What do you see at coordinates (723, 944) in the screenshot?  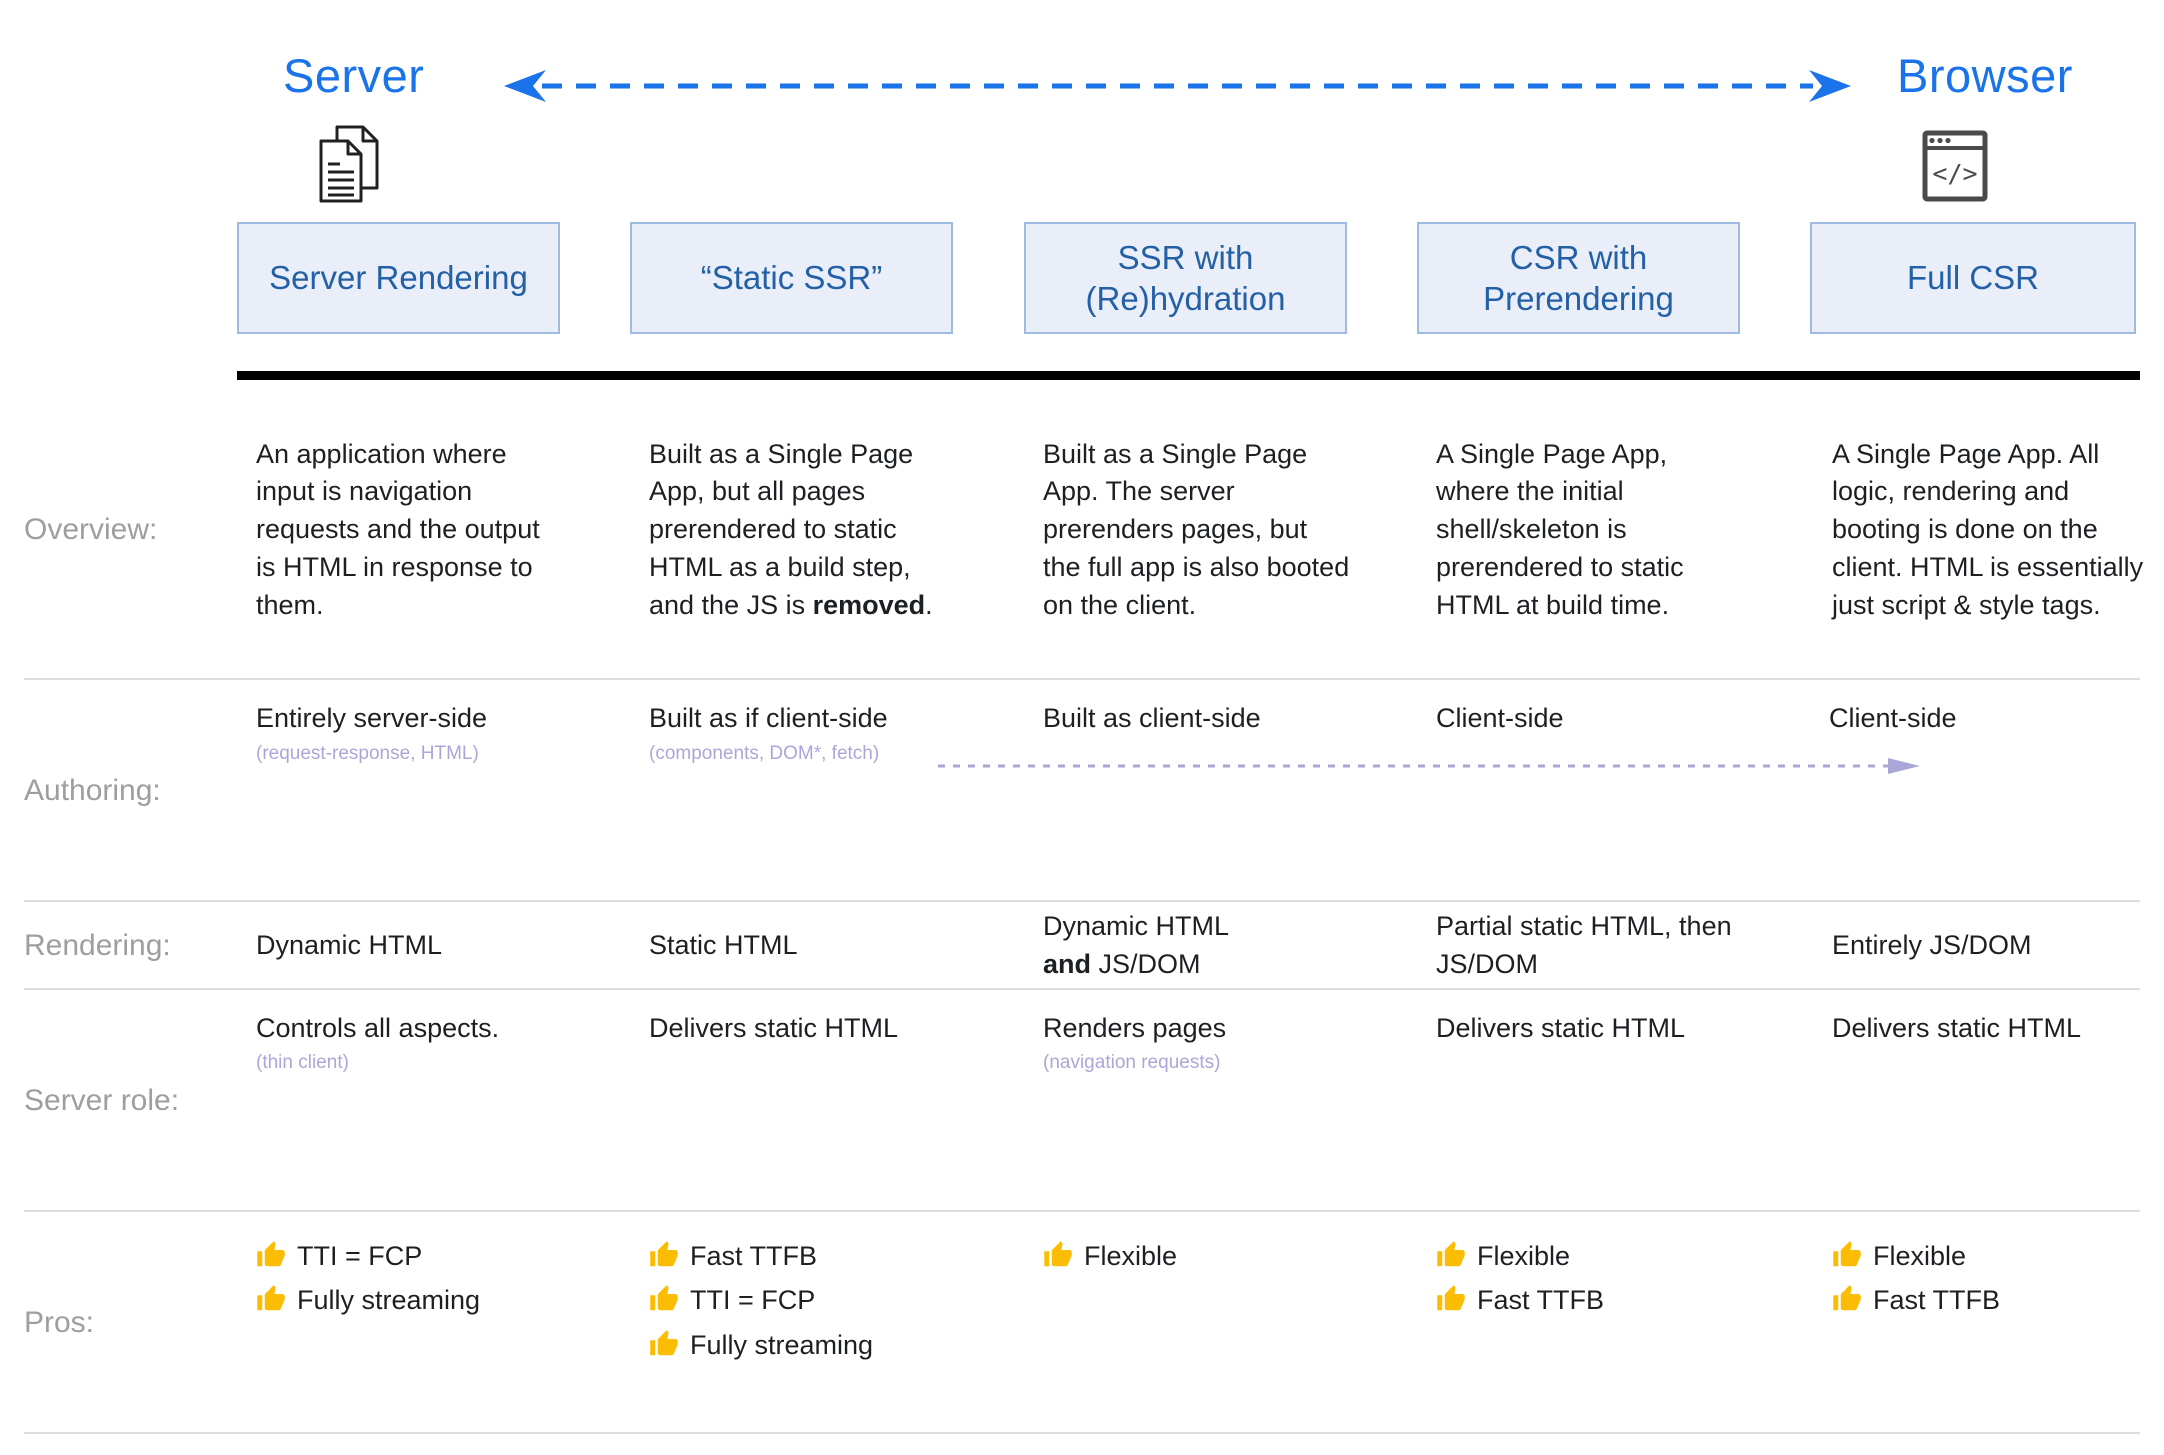 I see `rendering-static-ssr: Static HTML` at bounding box center [723, 944].